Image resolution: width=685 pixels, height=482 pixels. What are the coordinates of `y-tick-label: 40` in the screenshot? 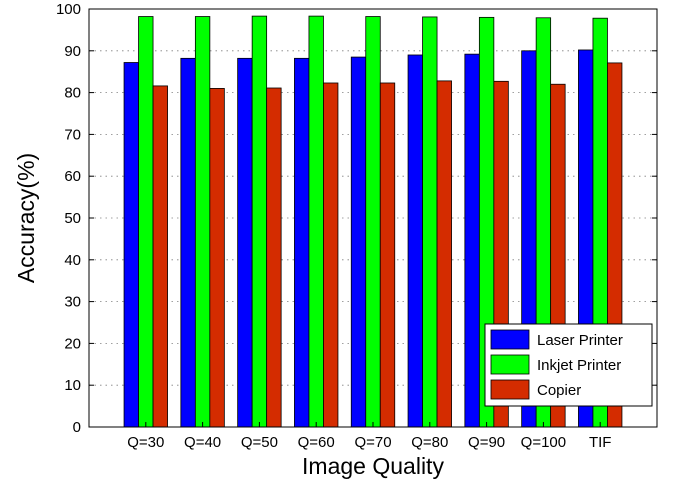 It's located at (72, 260).